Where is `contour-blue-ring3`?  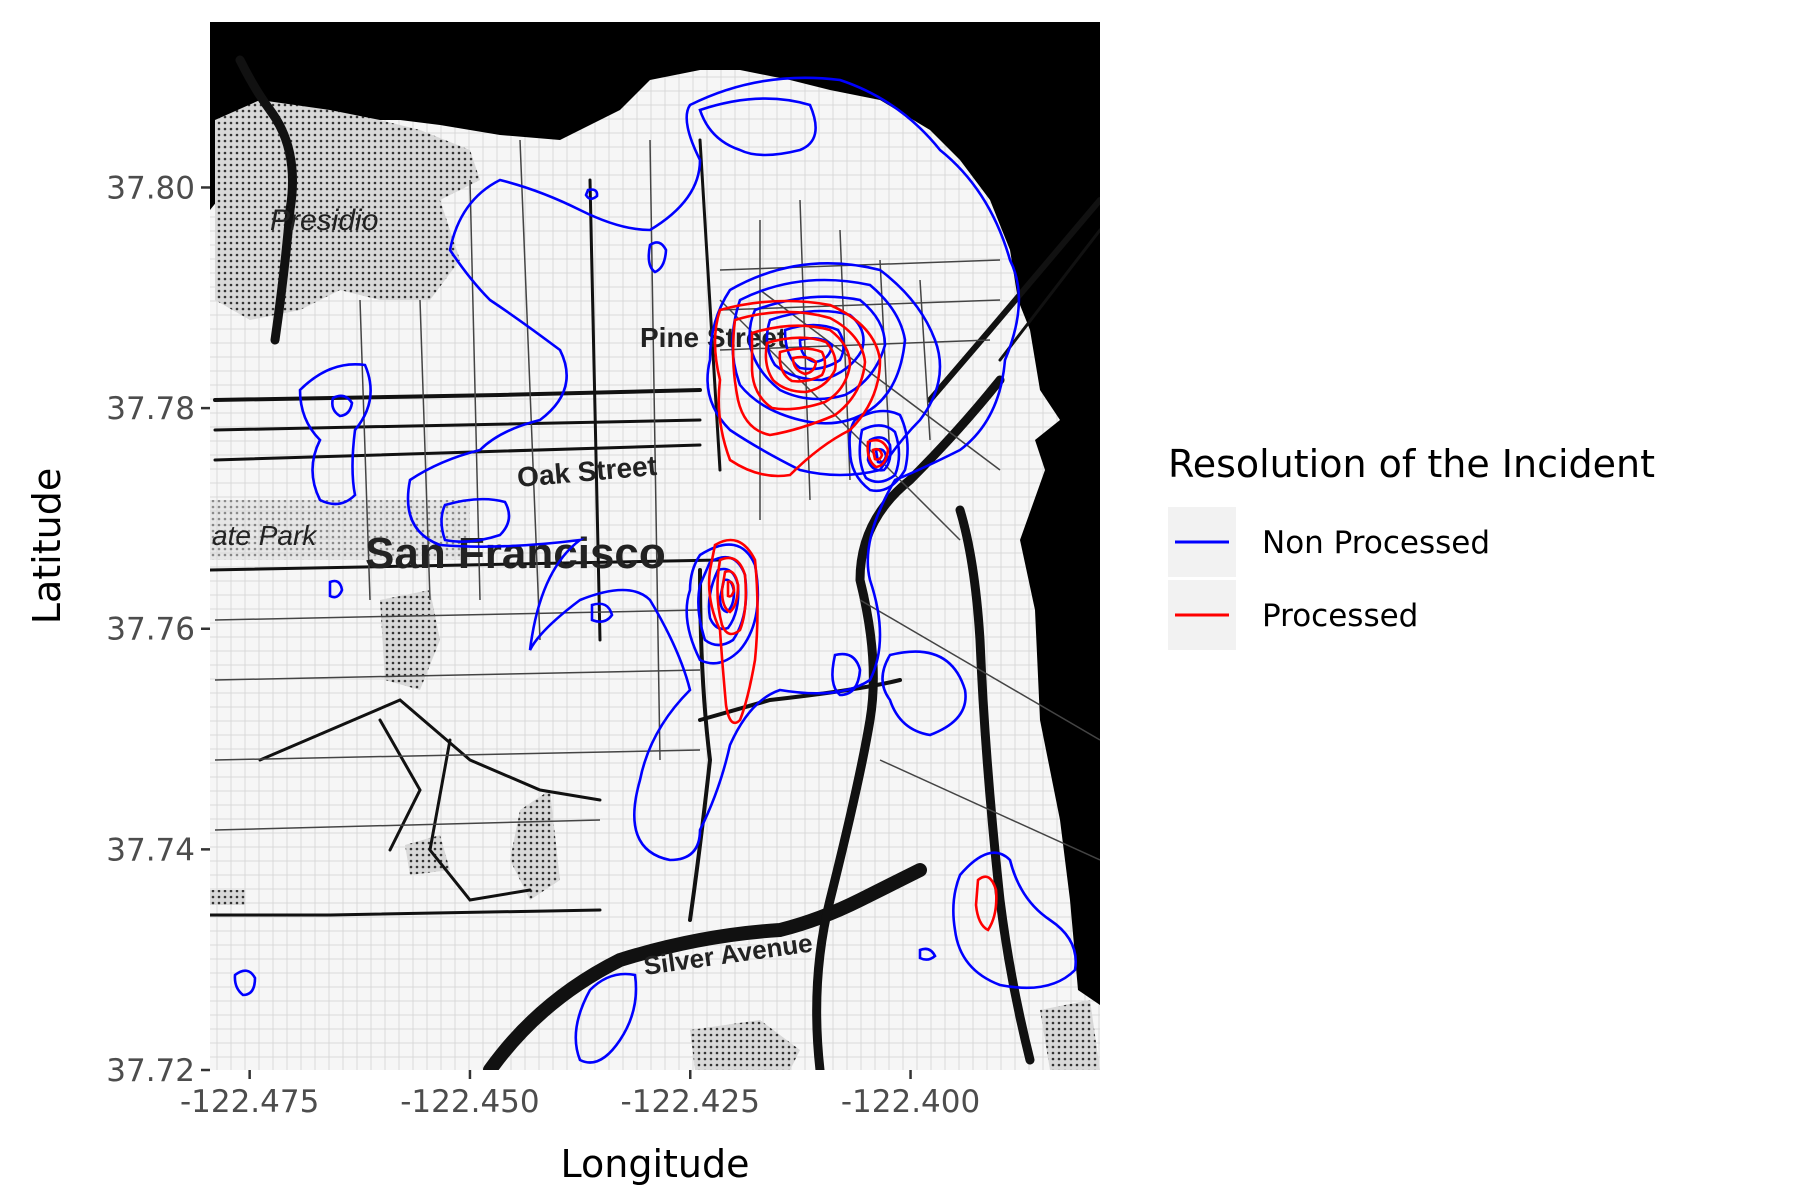
contour-blue-ring3 is located at coordinates (819, 351).